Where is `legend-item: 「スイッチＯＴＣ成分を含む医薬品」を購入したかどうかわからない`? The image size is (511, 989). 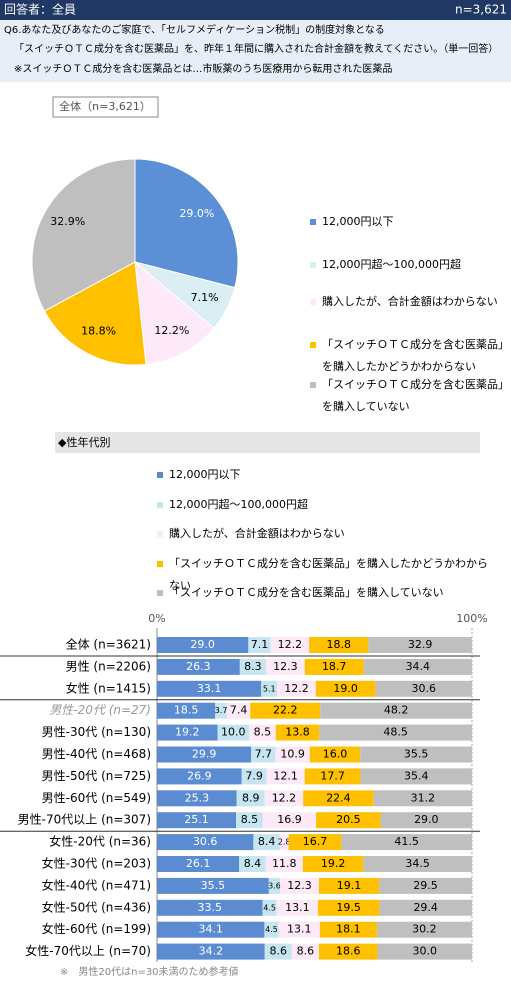
legend-item: 「スイッチＯＴＣ成分を含む医薬品」を購入したかどうかわからない is located at coordinates (327, 575).